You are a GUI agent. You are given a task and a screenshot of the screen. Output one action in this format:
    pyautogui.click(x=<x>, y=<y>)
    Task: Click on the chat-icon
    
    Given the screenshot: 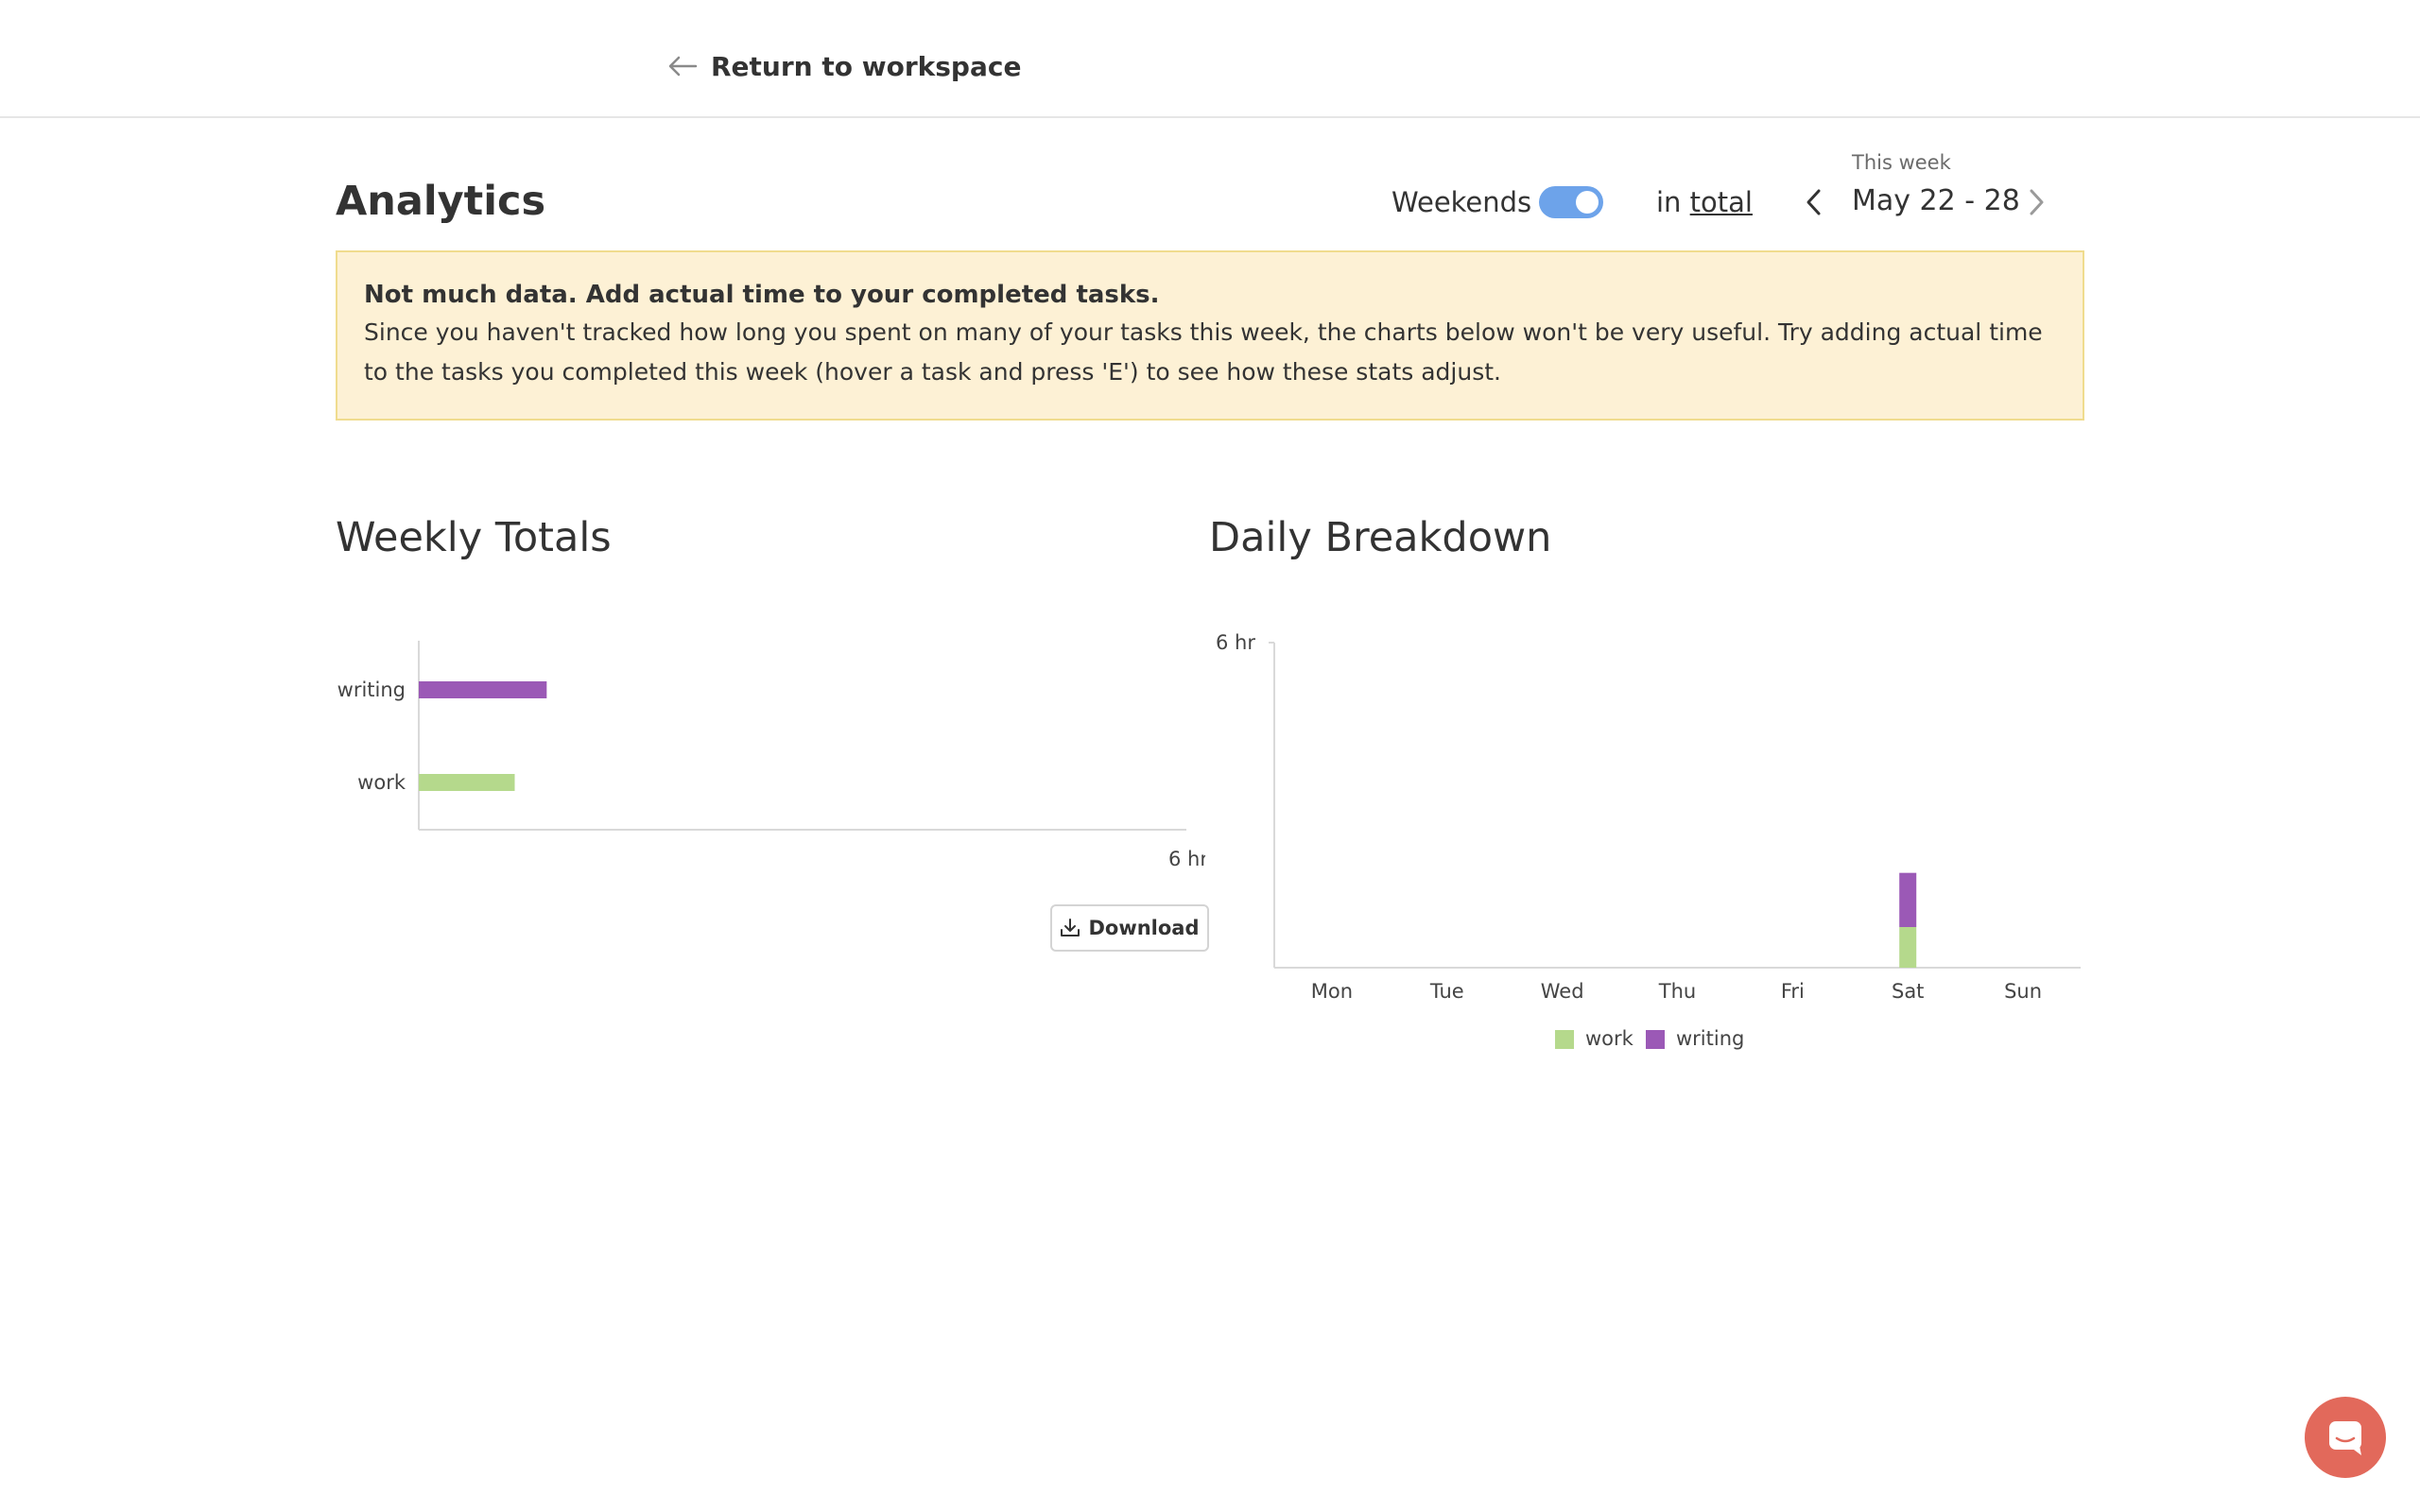 What is the action you would take?
    pyautogui.click(x=2345, y=1438)
    